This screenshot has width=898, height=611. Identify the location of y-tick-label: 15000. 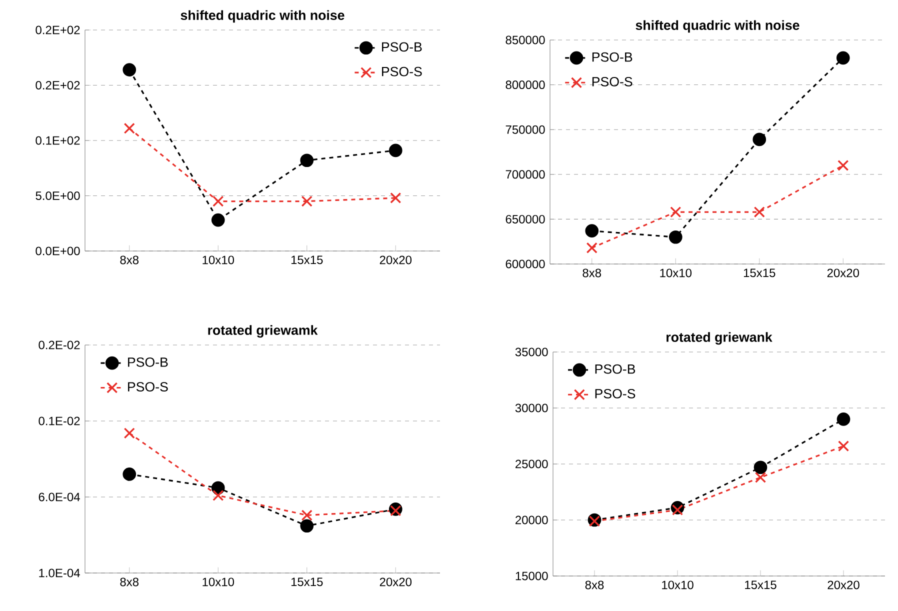
(532, 576).